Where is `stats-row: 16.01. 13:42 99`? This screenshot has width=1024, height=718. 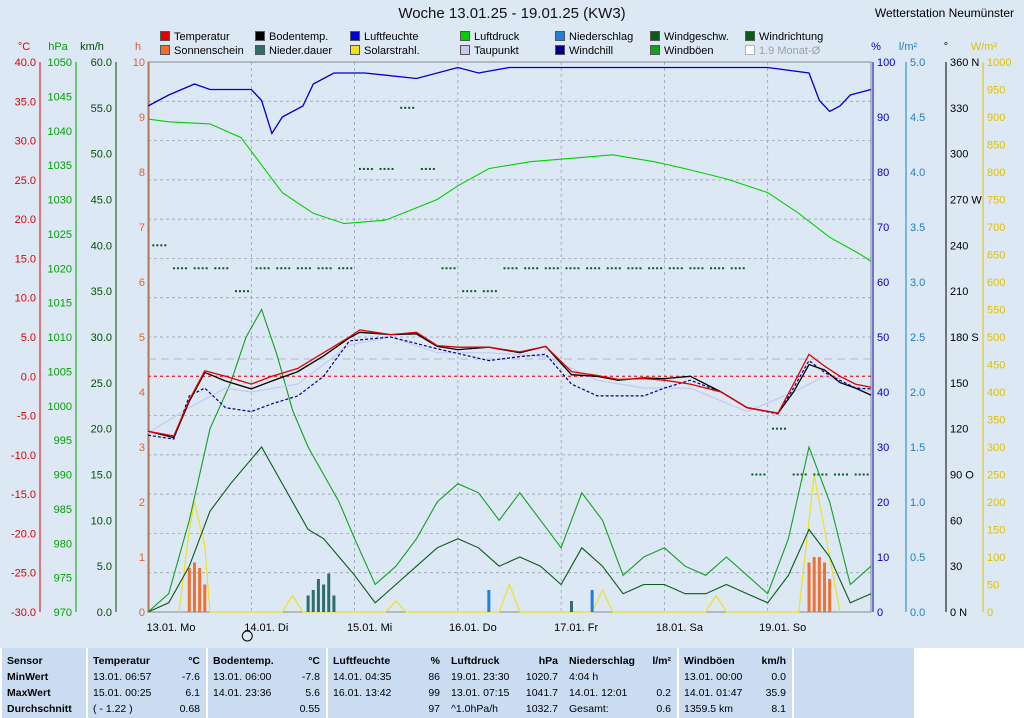 stats-row: 16.01. 13:42 99 is located at coordinates (387, 693).